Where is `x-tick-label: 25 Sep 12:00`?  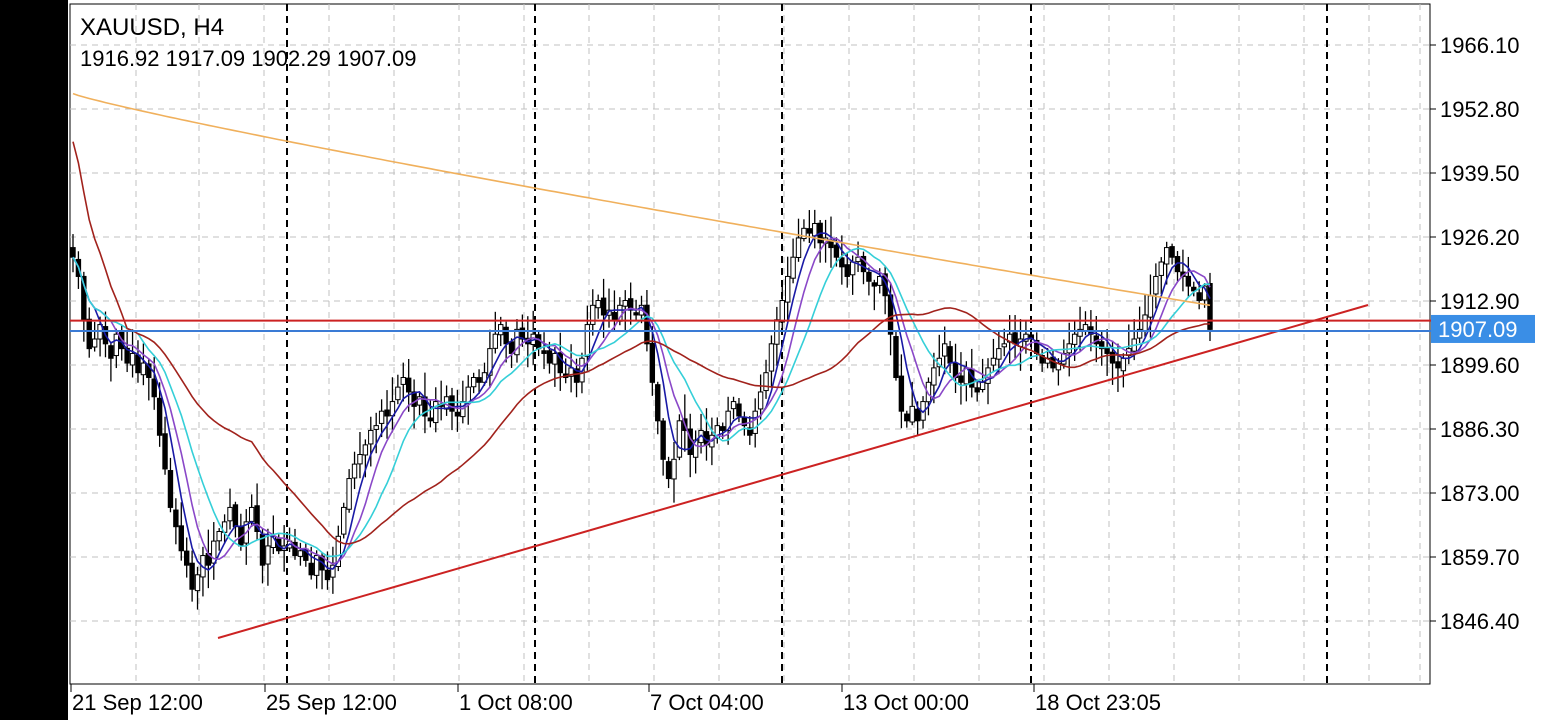
x-tick-label: 25 Sep 12:00 is located at coordinates (331, 702).